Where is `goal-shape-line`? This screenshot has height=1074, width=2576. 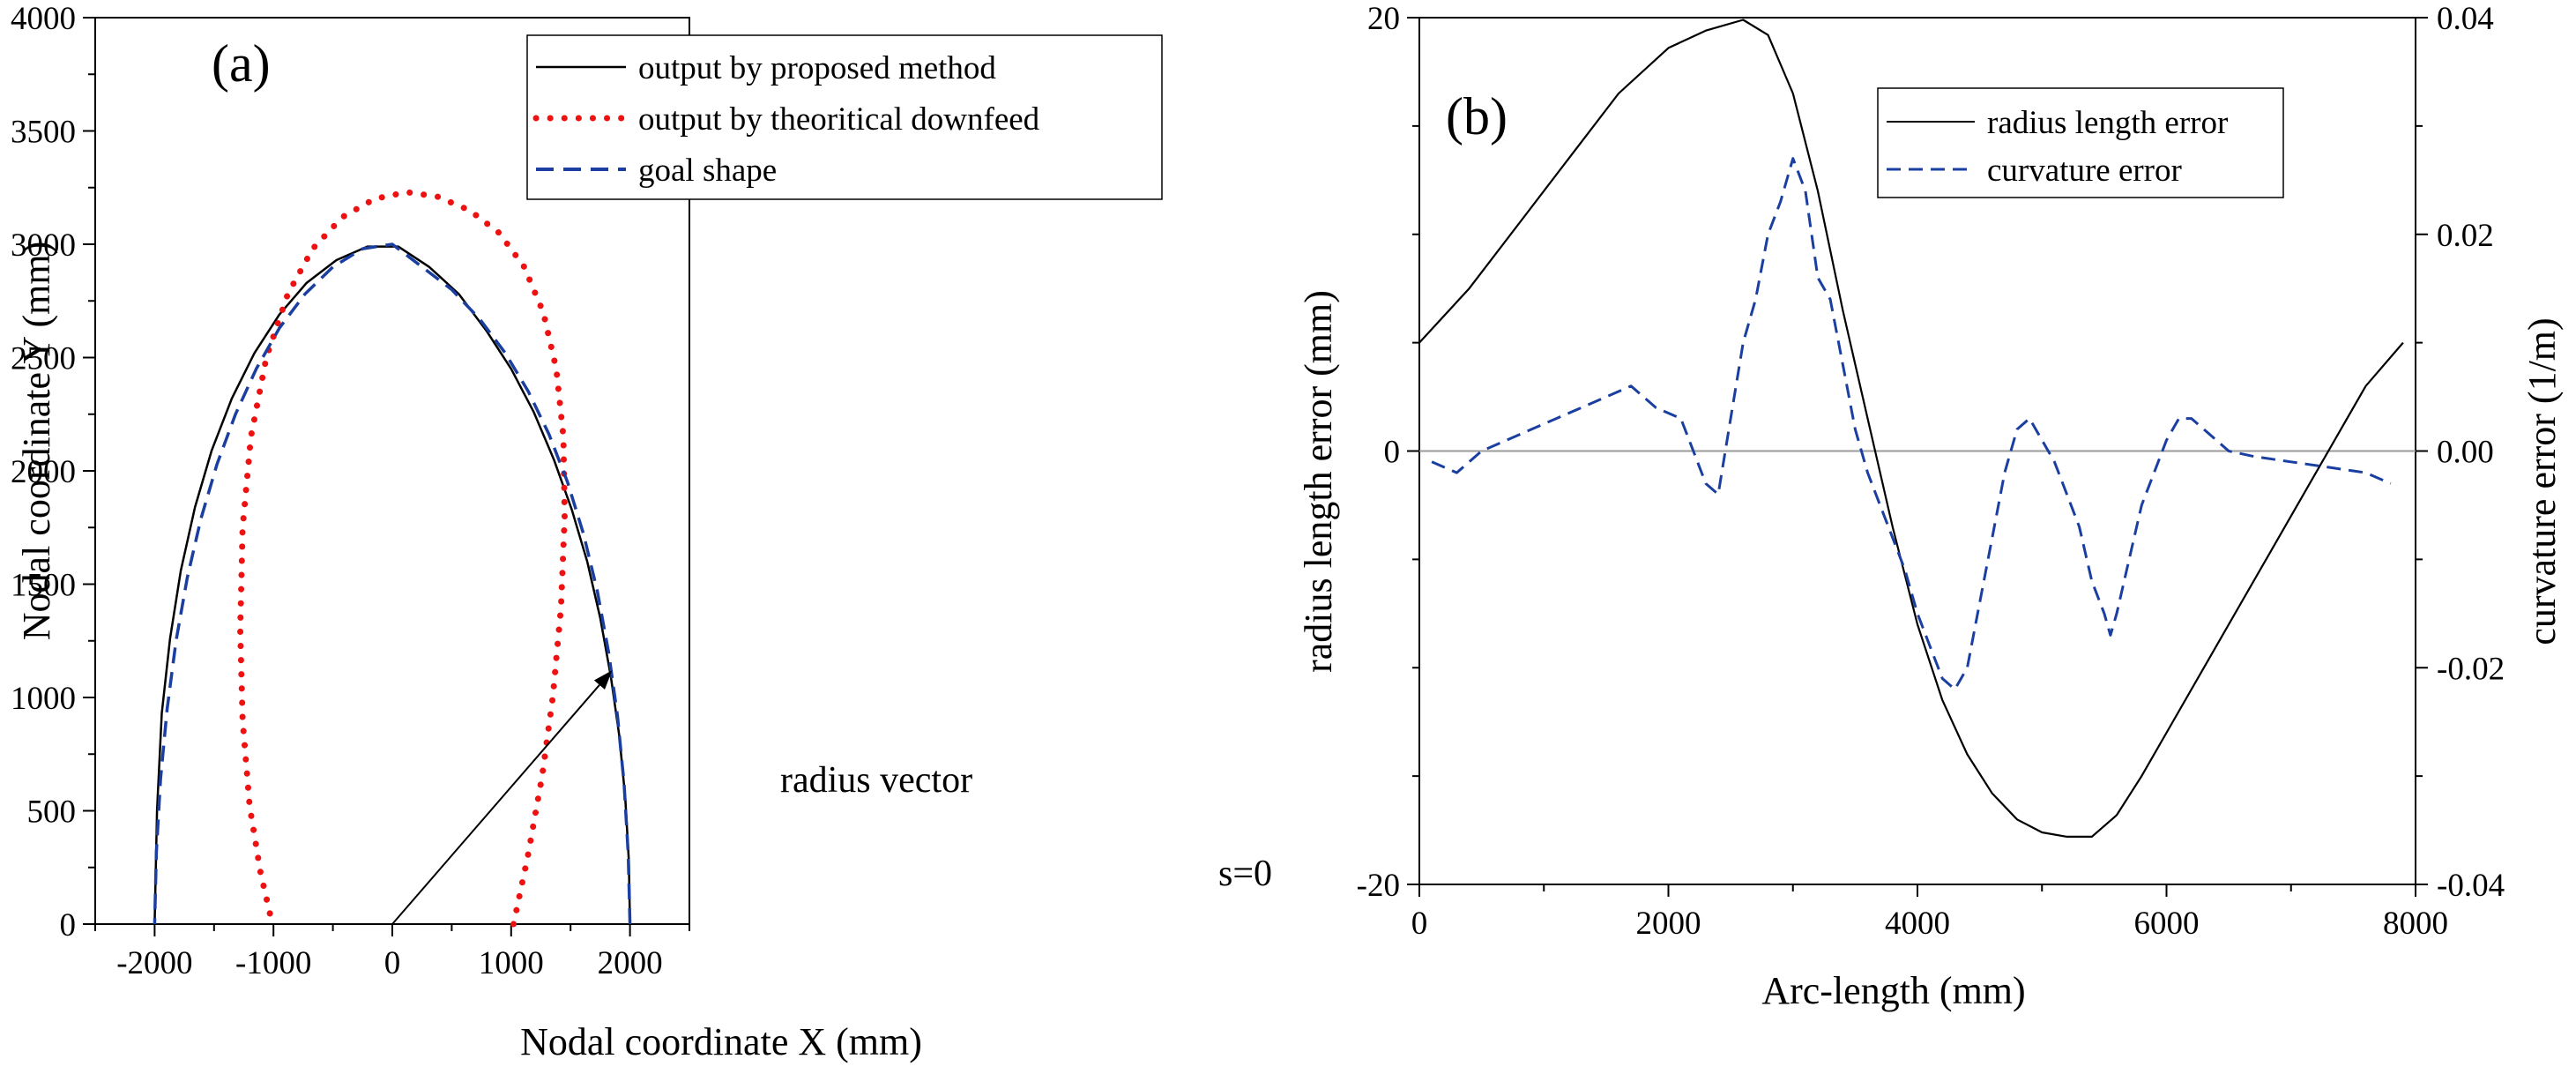
goal-shape-line is located at coordinates (393, 584).